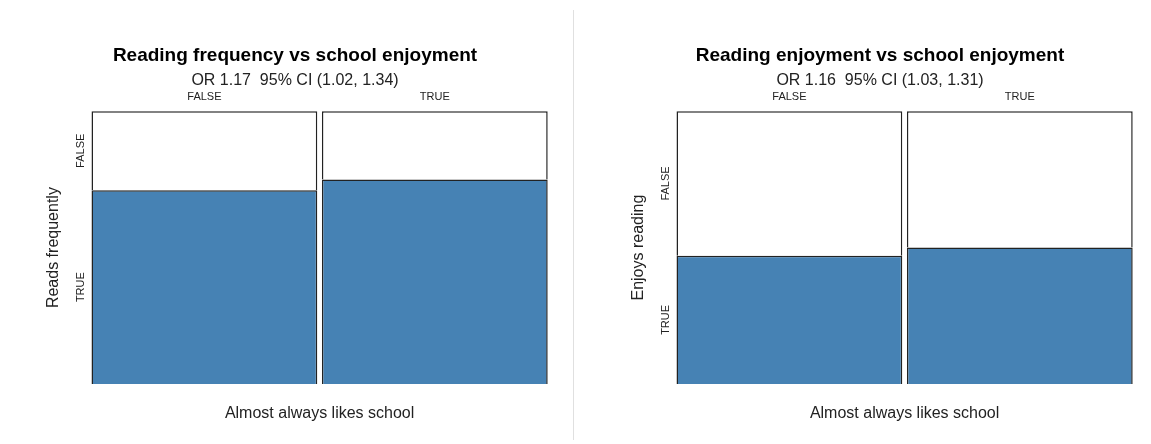 This screenshot has width=1151, height=444. Describe the element at coordinates (880, 54) in the screenshot. I see `chart-title: Reading enjoyment vs school enjoyment` at that location.